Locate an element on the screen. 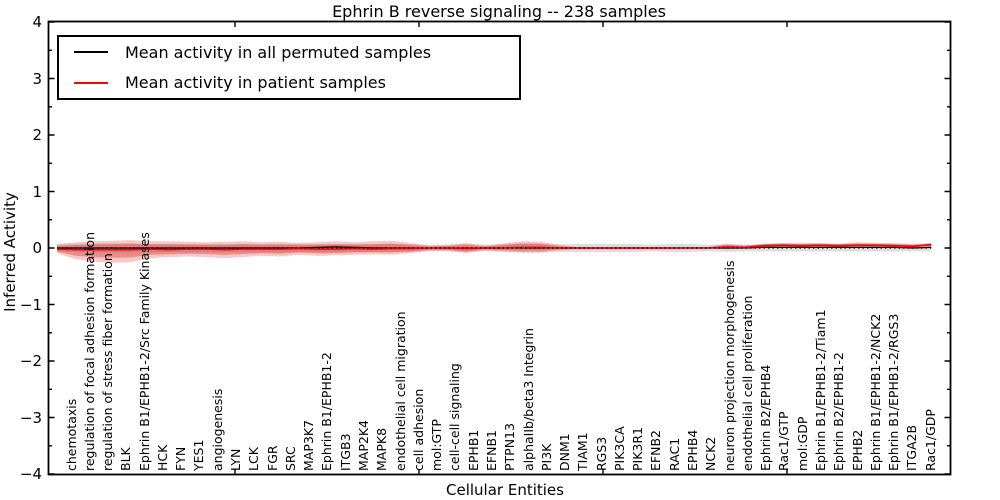 Image resolution: width=1000 pixels, height=500 pixels. x-tick-label: ITGA2B is located at coordinates (912, 447).